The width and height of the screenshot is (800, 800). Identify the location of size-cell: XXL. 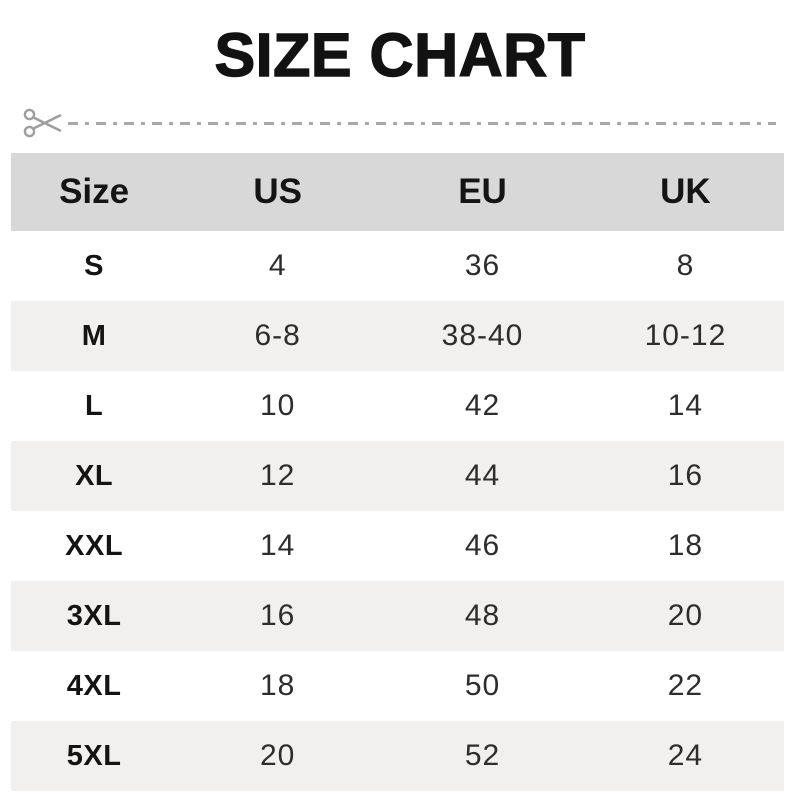
(94, 545).